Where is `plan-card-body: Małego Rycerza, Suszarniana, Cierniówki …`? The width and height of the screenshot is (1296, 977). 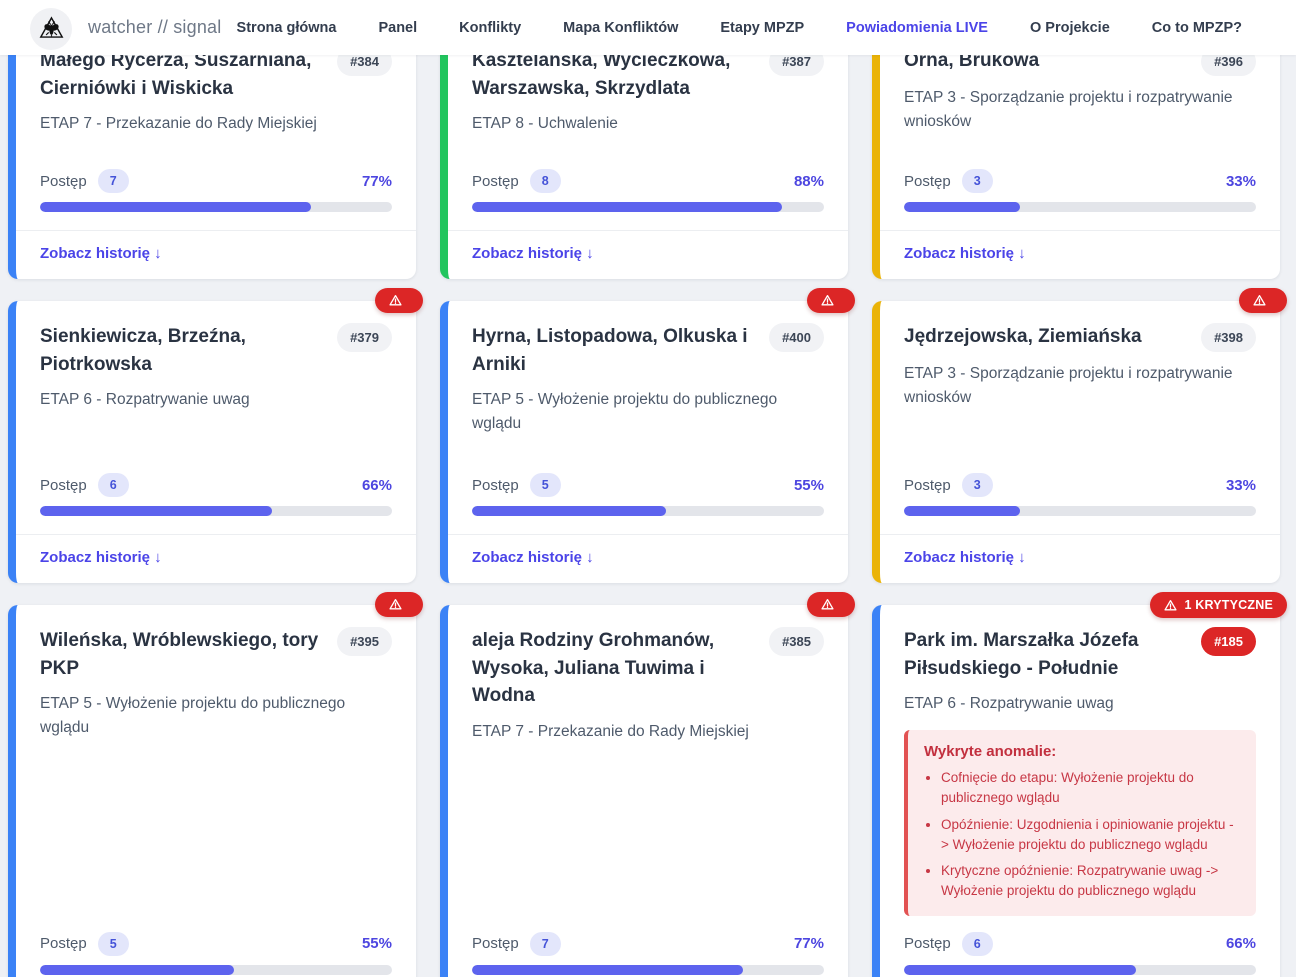
plan-card-body: Małego Rycerza, Suszarniana, Cierniówki … is located at coordinates (216, 127).